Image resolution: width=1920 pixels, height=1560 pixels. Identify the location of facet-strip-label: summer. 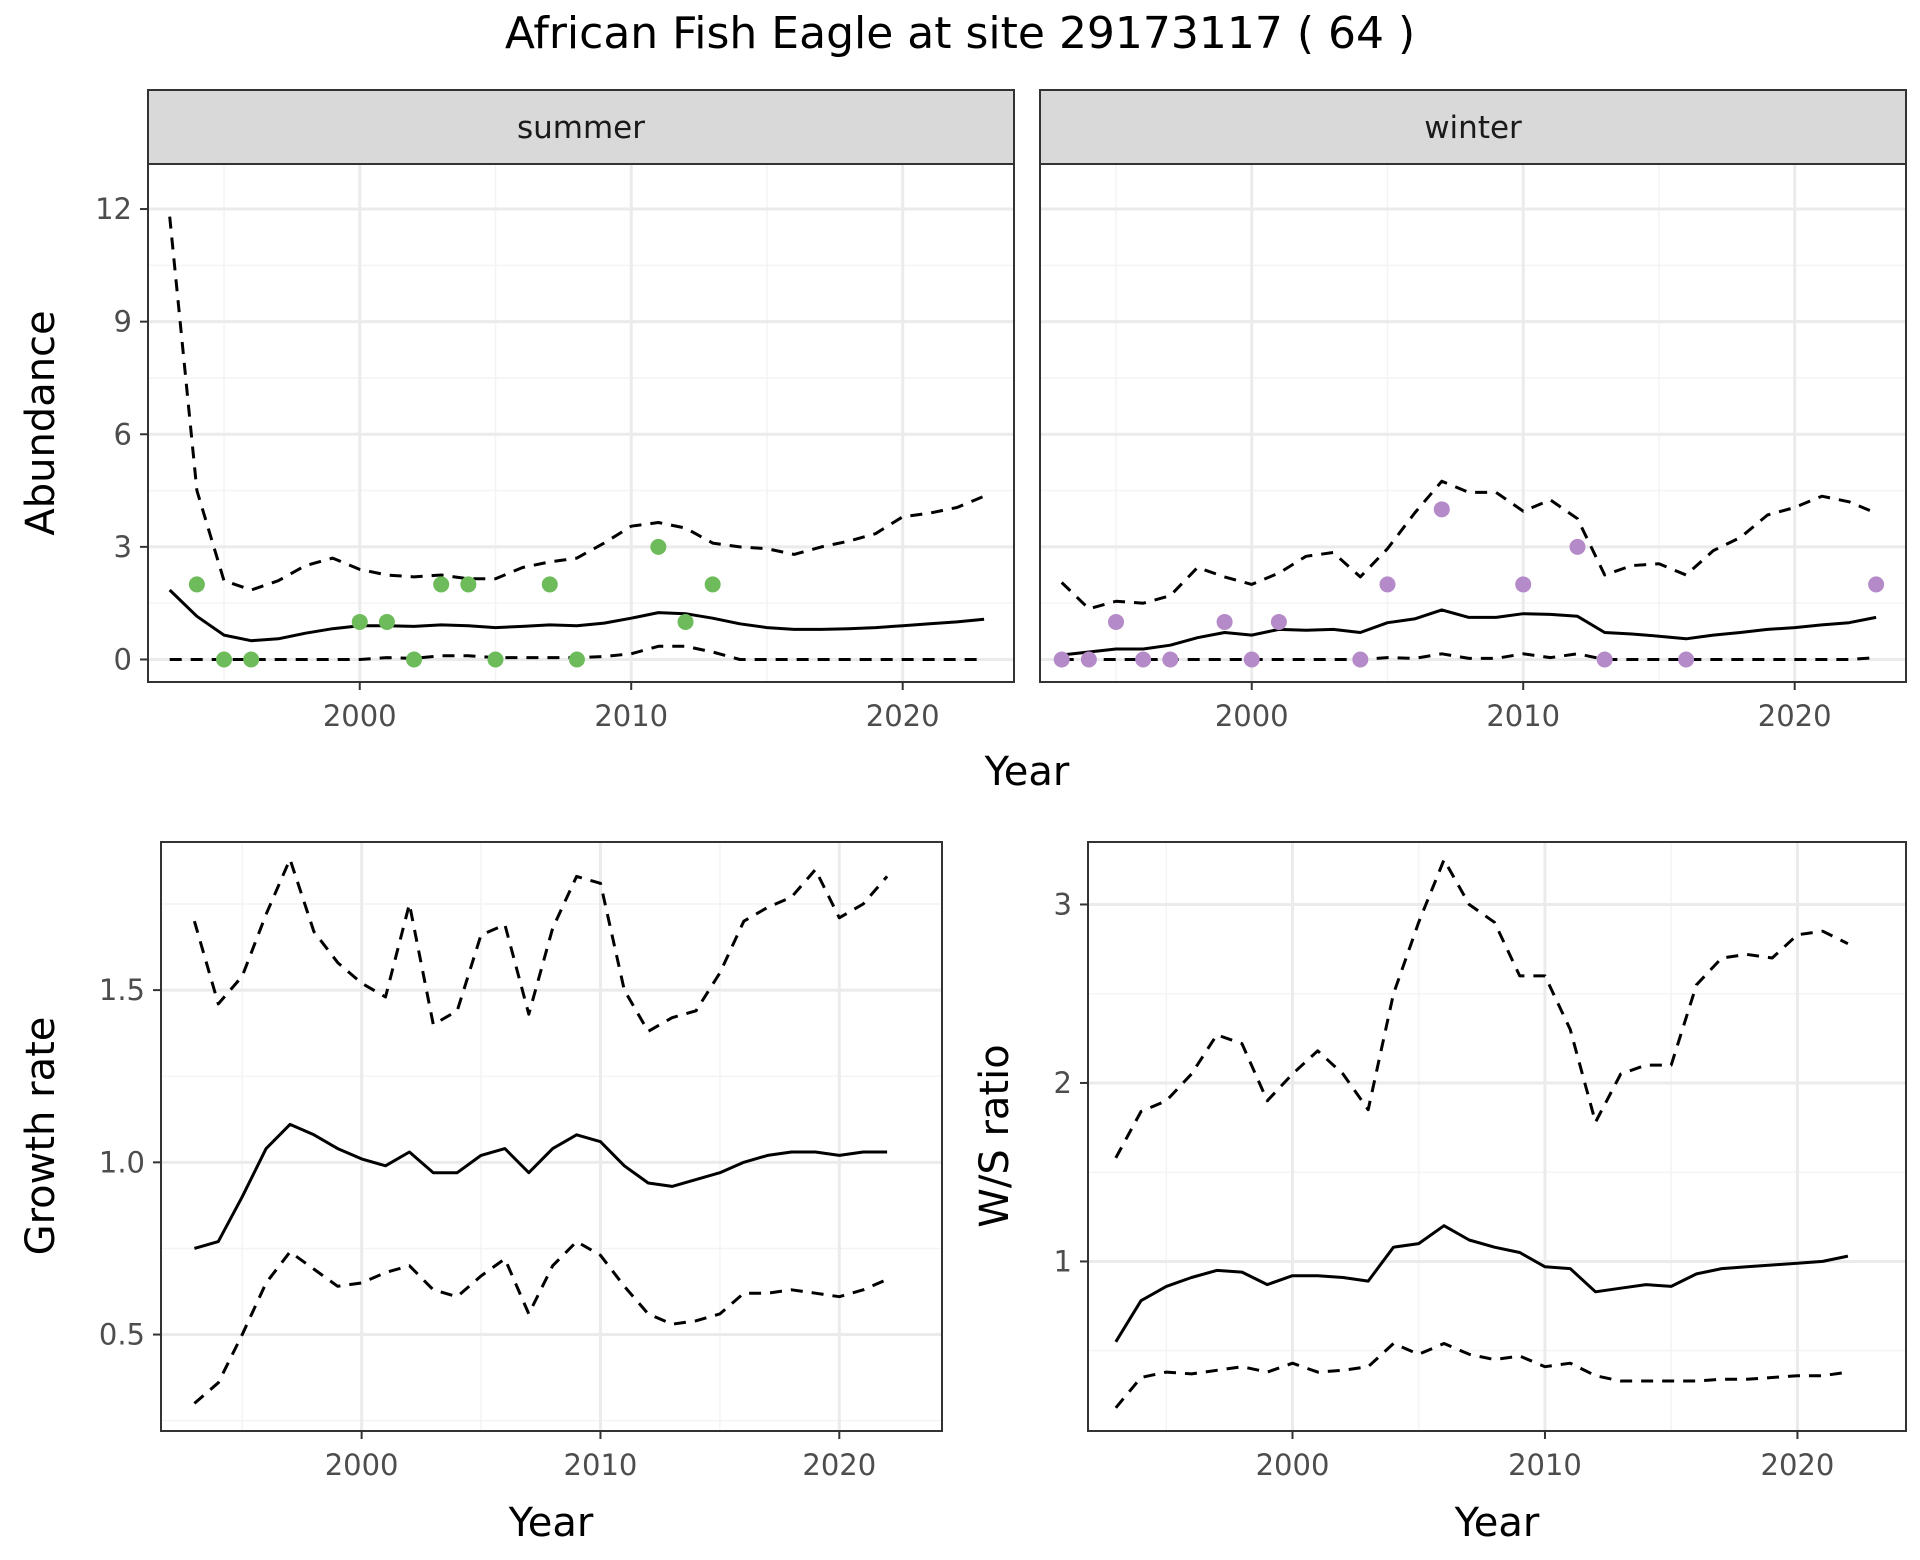
(581, 128).